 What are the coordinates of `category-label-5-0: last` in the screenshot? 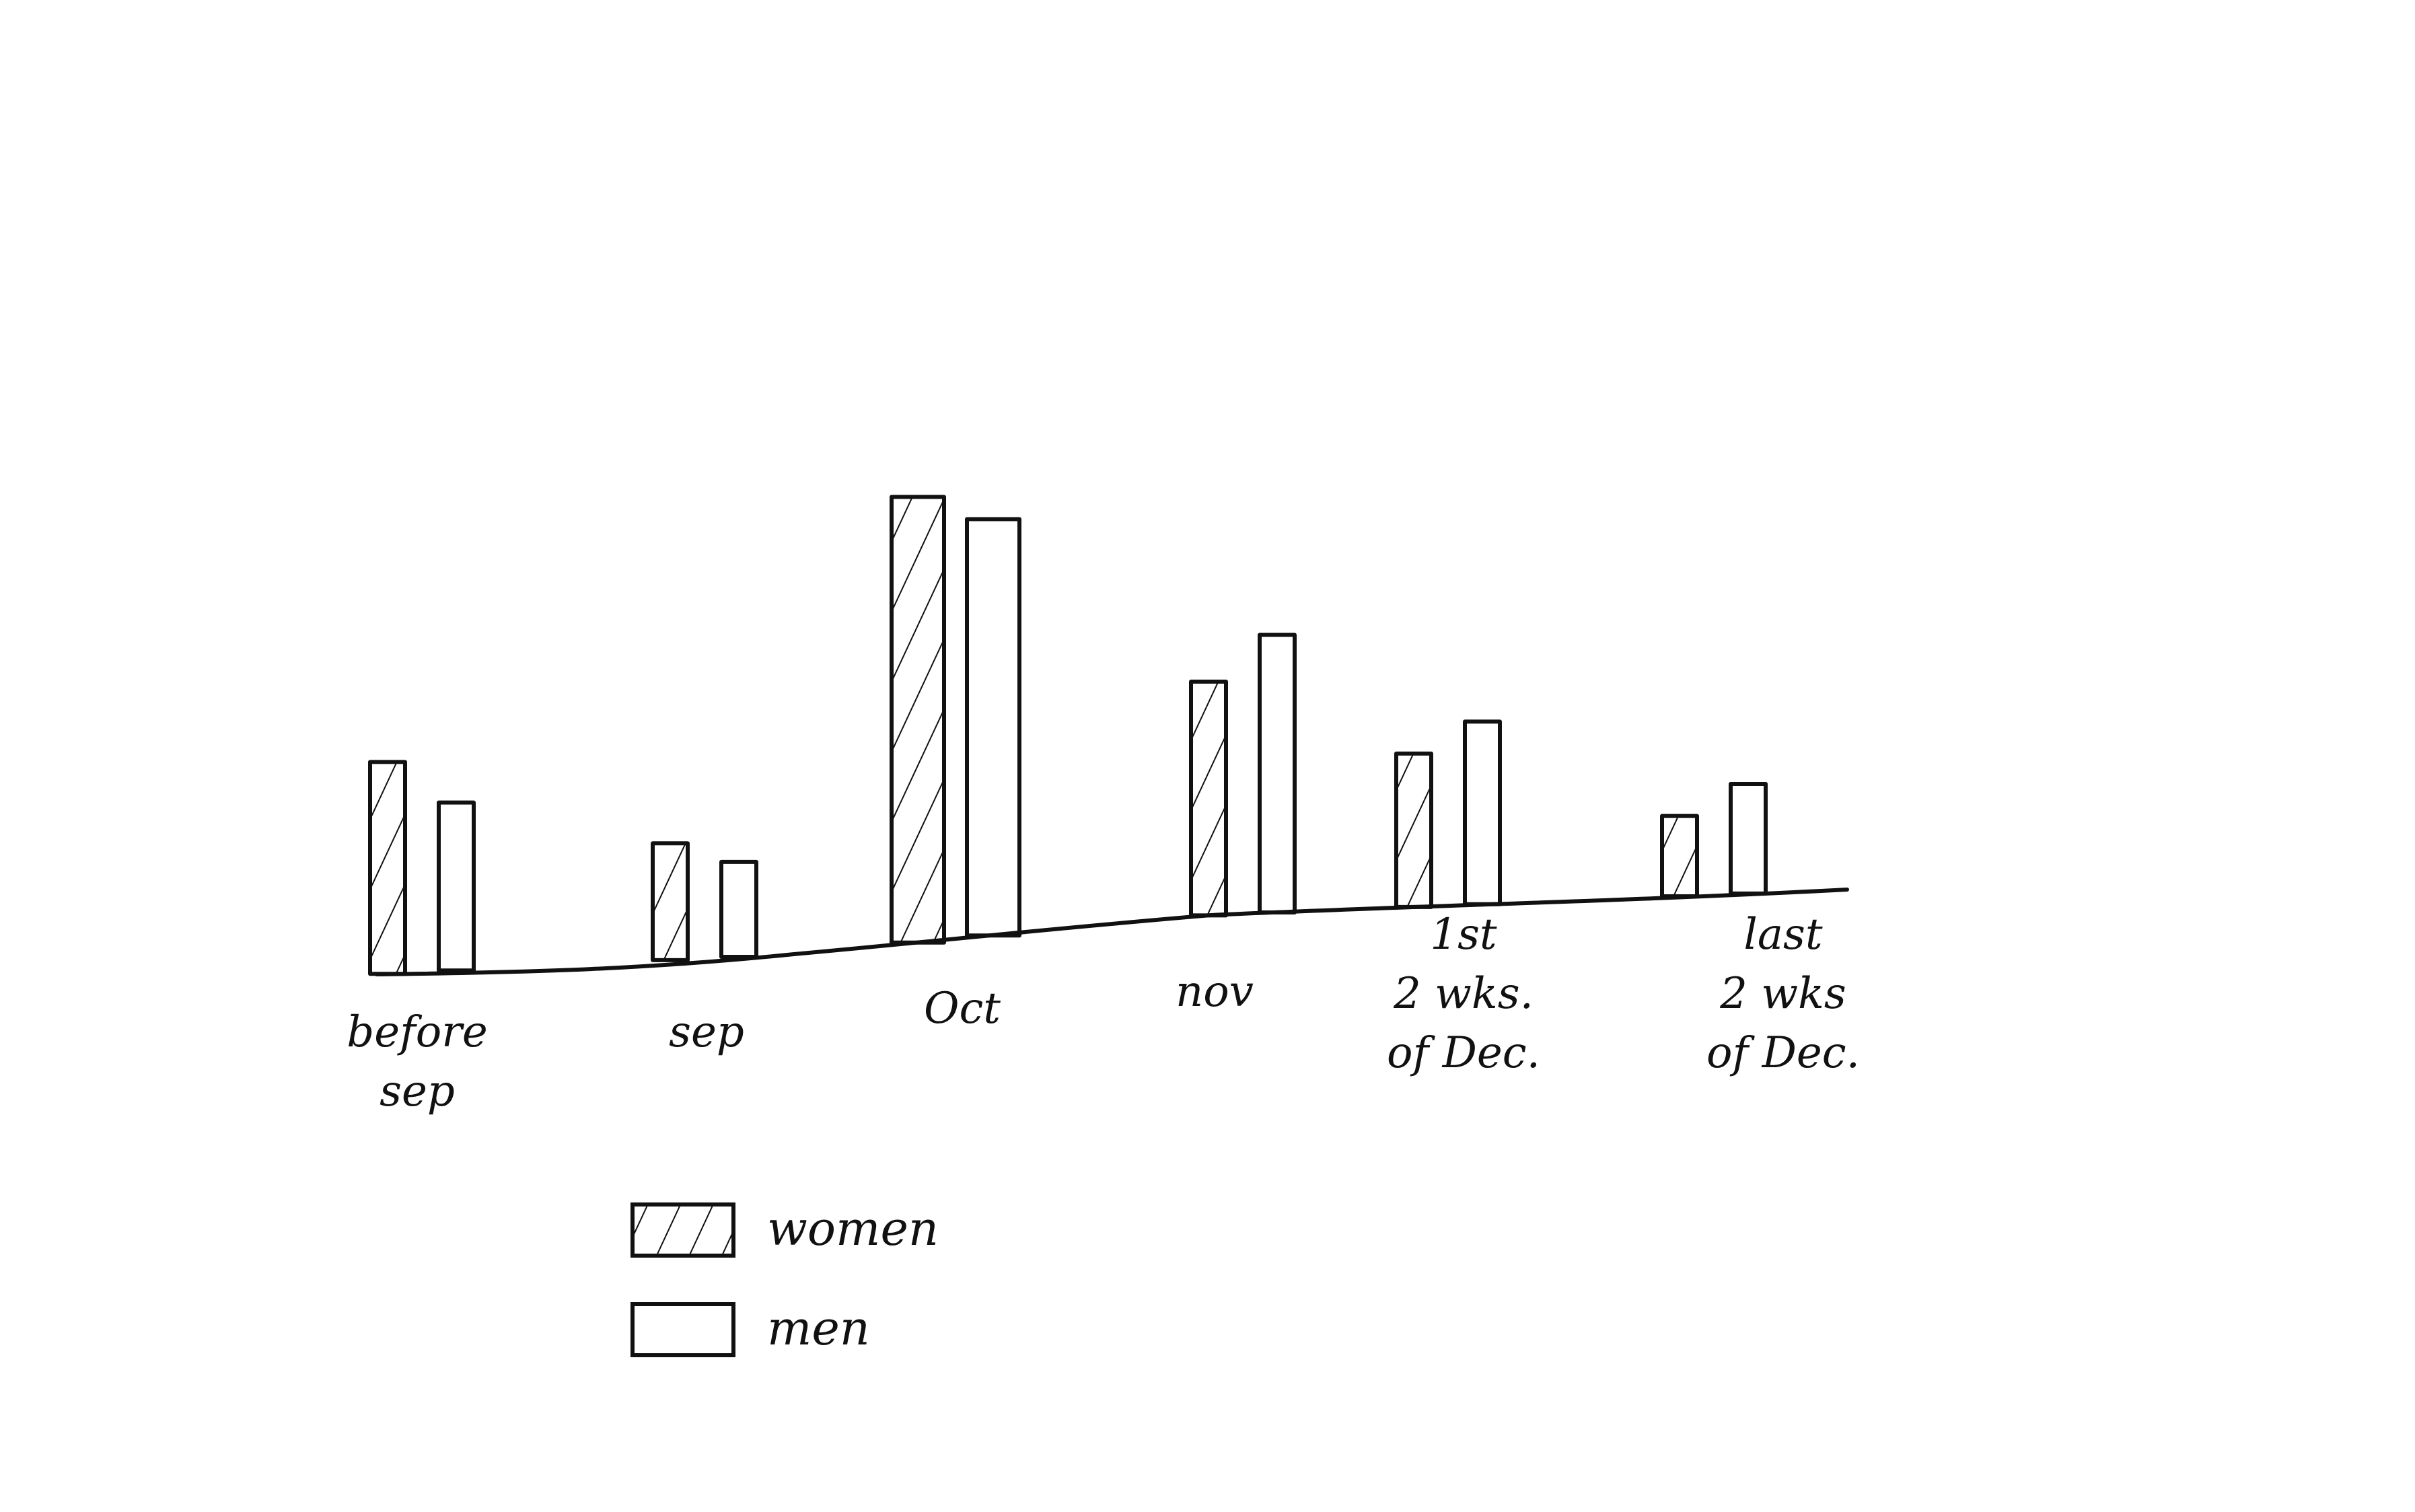 It's located at (1783, 935).